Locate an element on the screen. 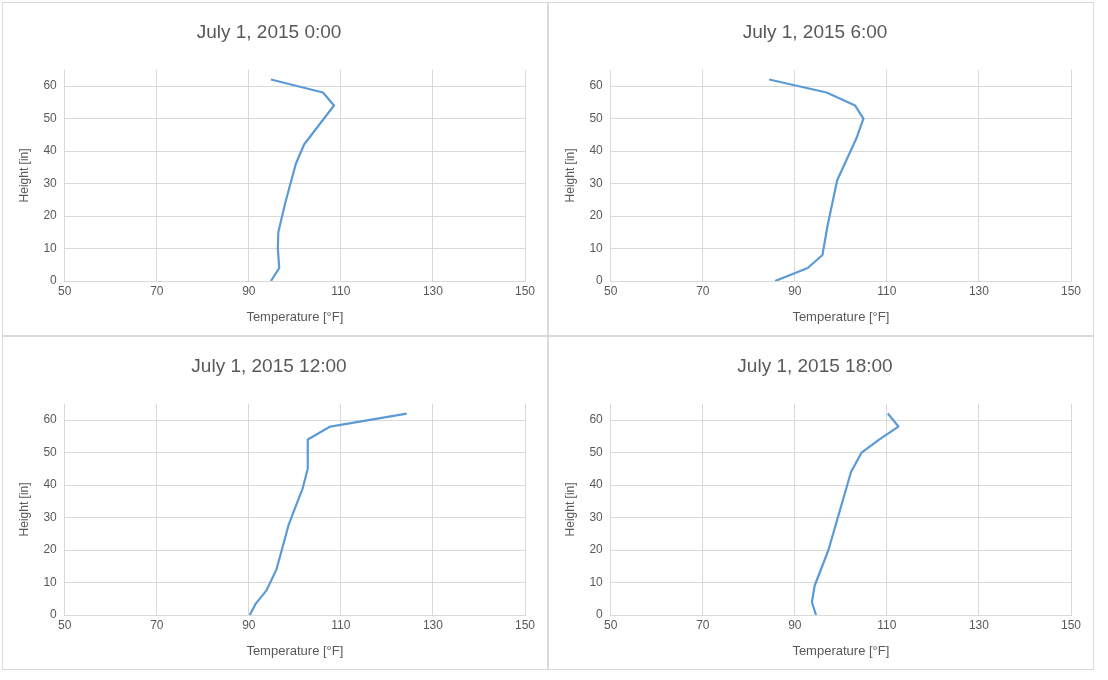 The image size is (1108, 680). chart-title: July 1, 2015 18:00 is located at coordinates (815, 365).